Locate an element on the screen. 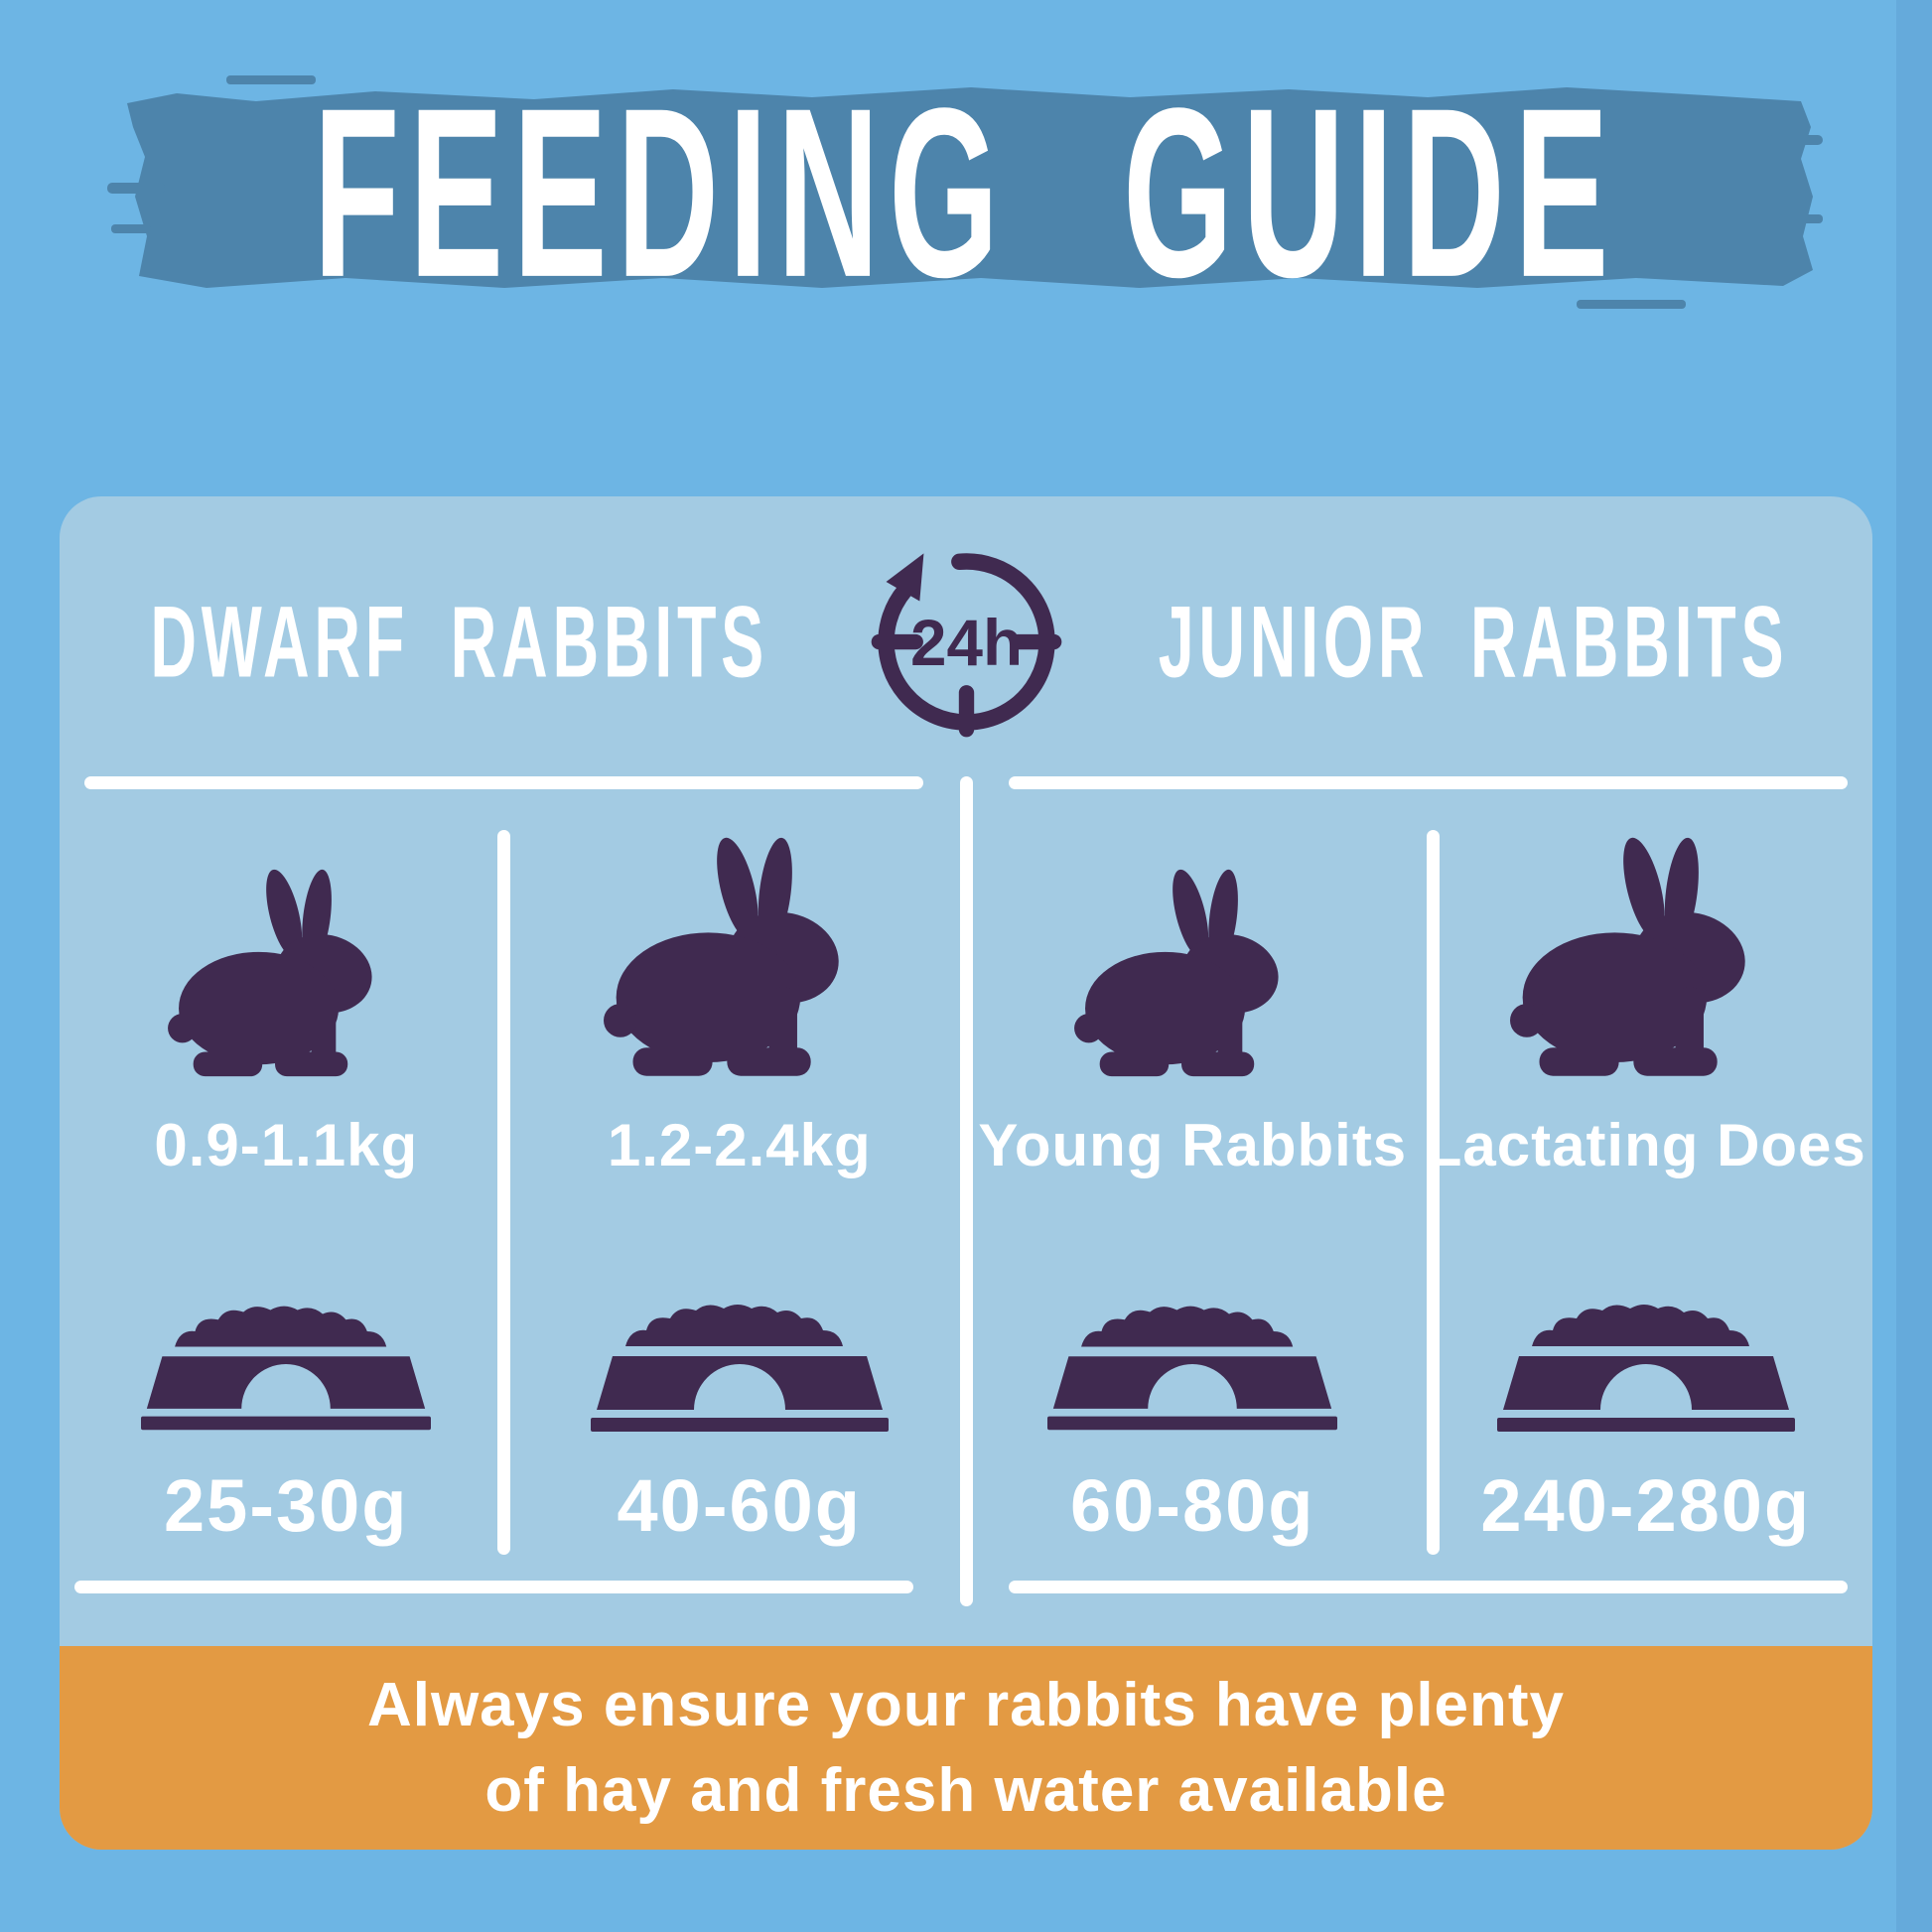  page-title-text: FEEDING GUIDE is located at coordinates (966, 193).